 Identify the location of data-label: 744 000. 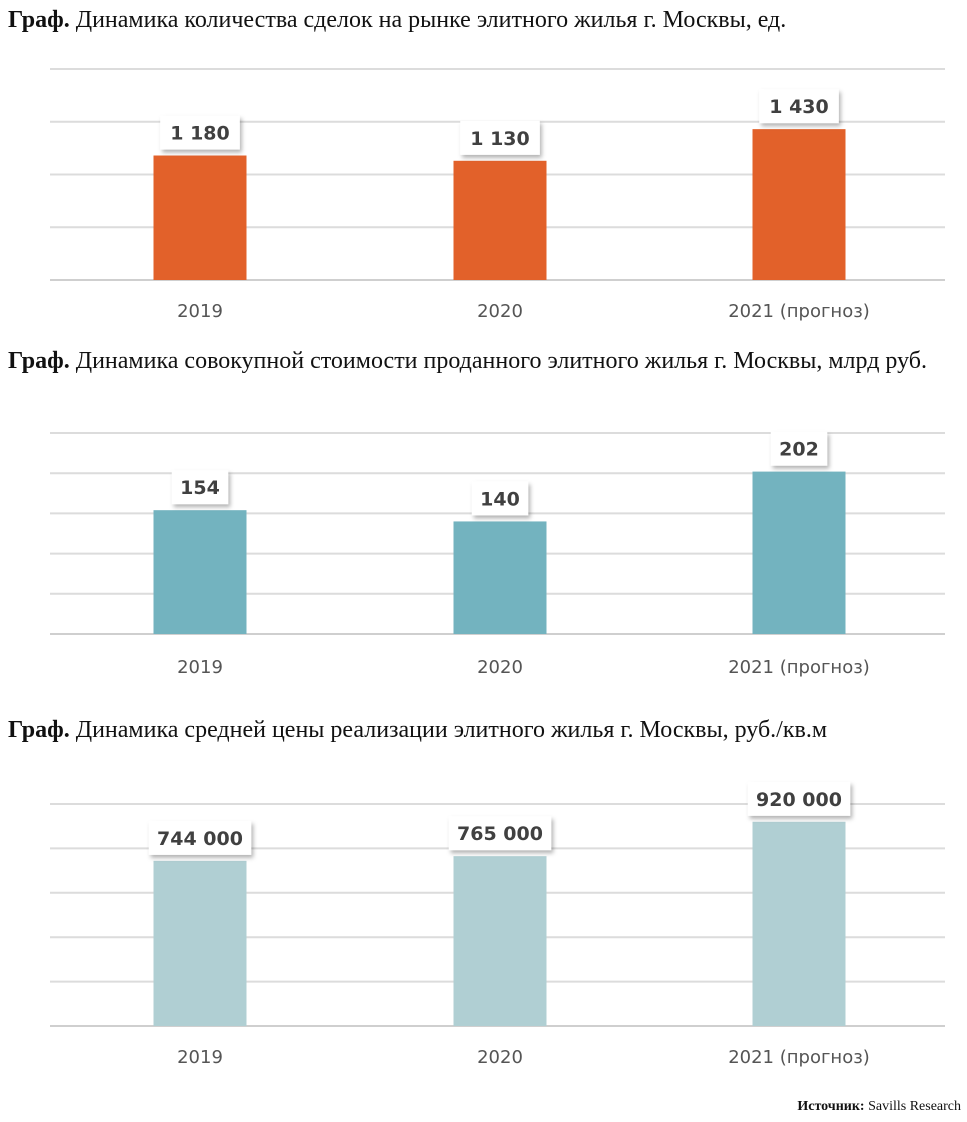
(200, 839).